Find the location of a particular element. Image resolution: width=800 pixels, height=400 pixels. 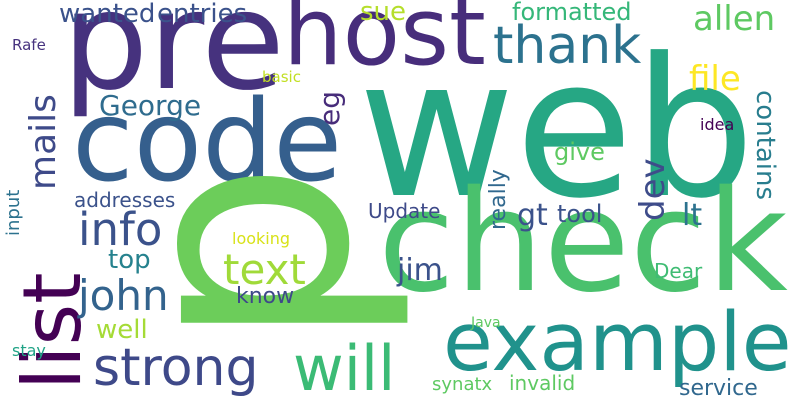

cloud-word: pre is located at coordinates (173, 60).